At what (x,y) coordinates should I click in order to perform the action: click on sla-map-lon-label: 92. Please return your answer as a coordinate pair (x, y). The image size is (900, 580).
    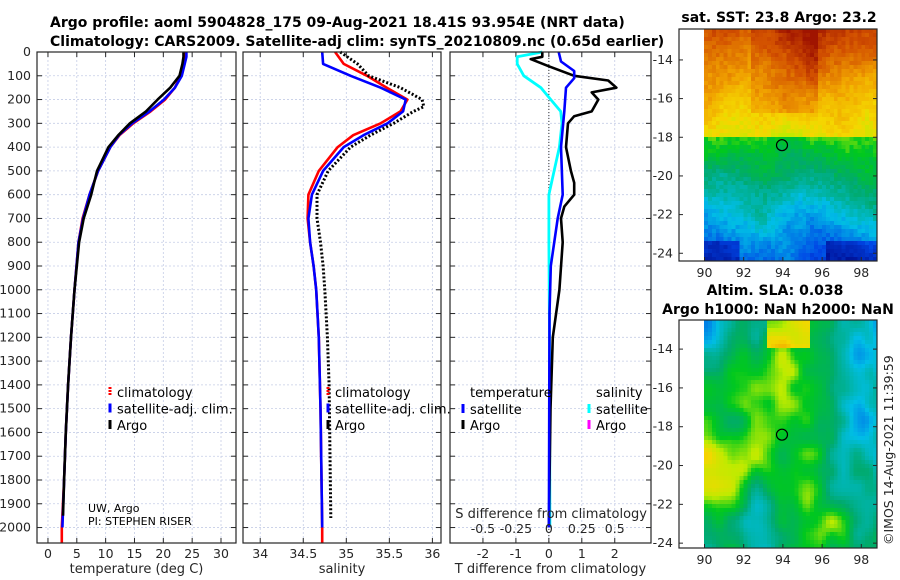
    Looking at the image, I should click on (744, 559).